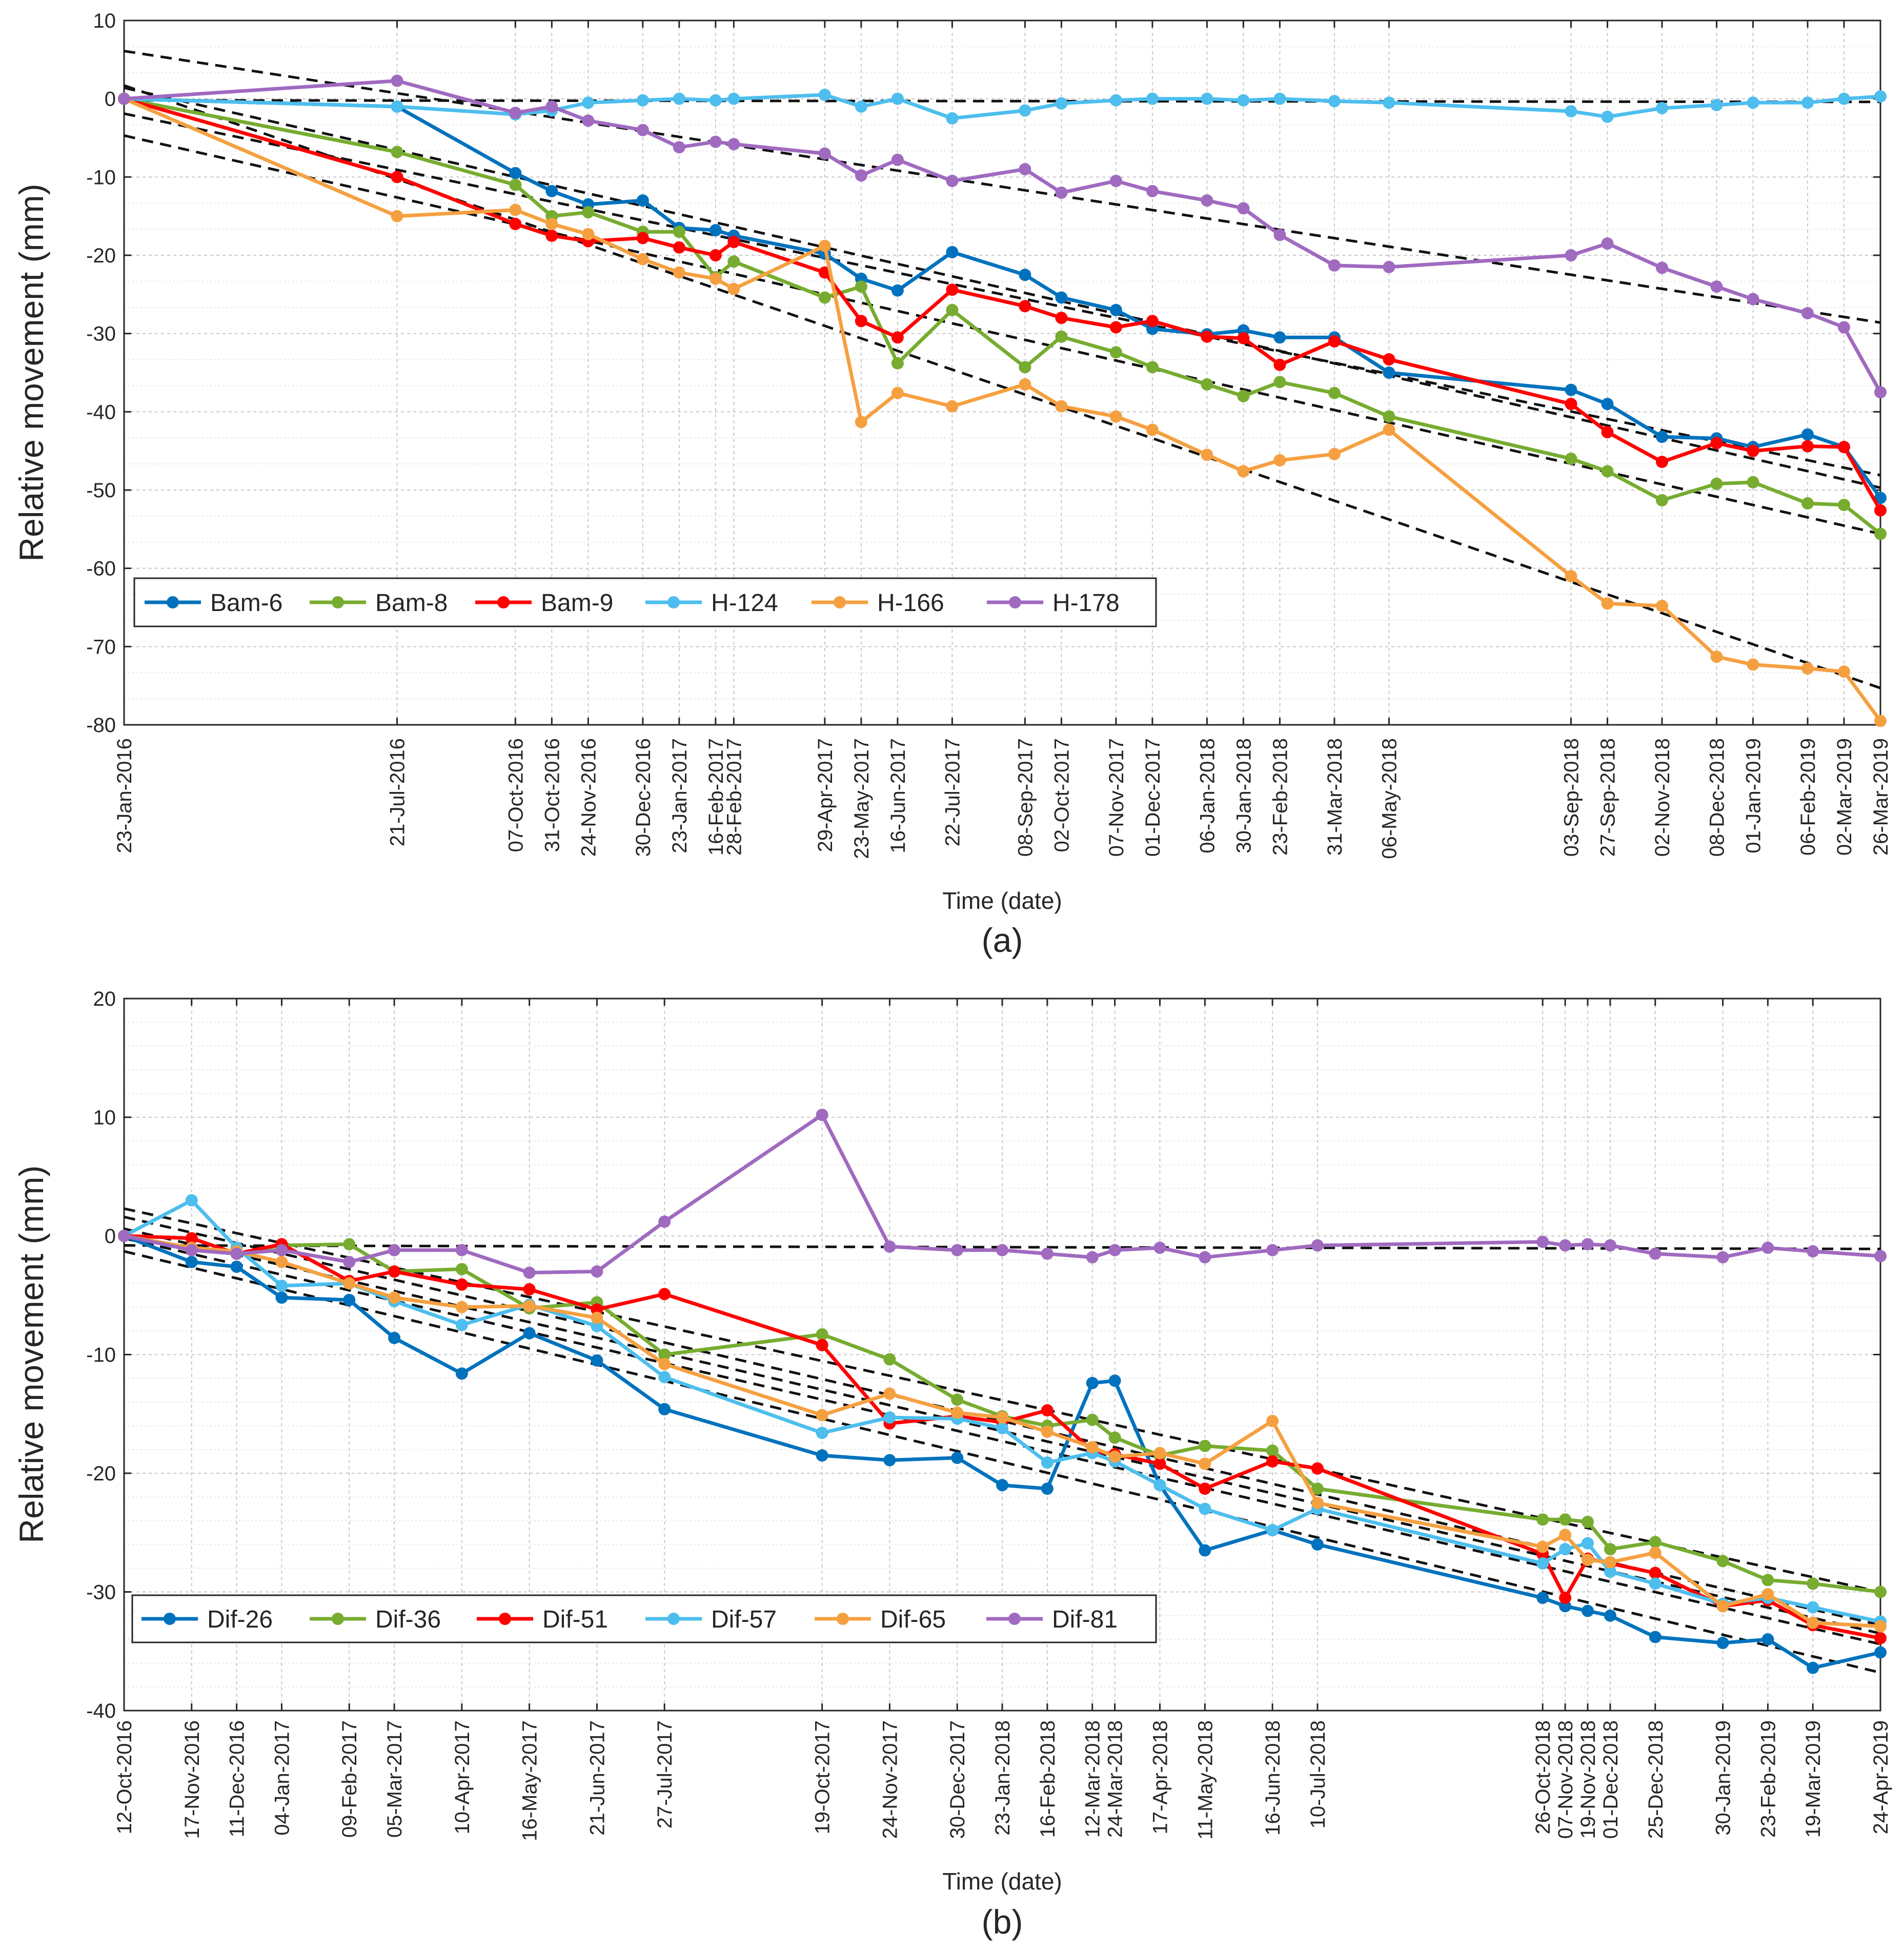 This screenshot has width=1904, height=1951. What do you see at coordinates (1206, 1780) in the screenshot?
I see `x-tick-label: 11-May-2018` at bounding box center [1206, 1780].